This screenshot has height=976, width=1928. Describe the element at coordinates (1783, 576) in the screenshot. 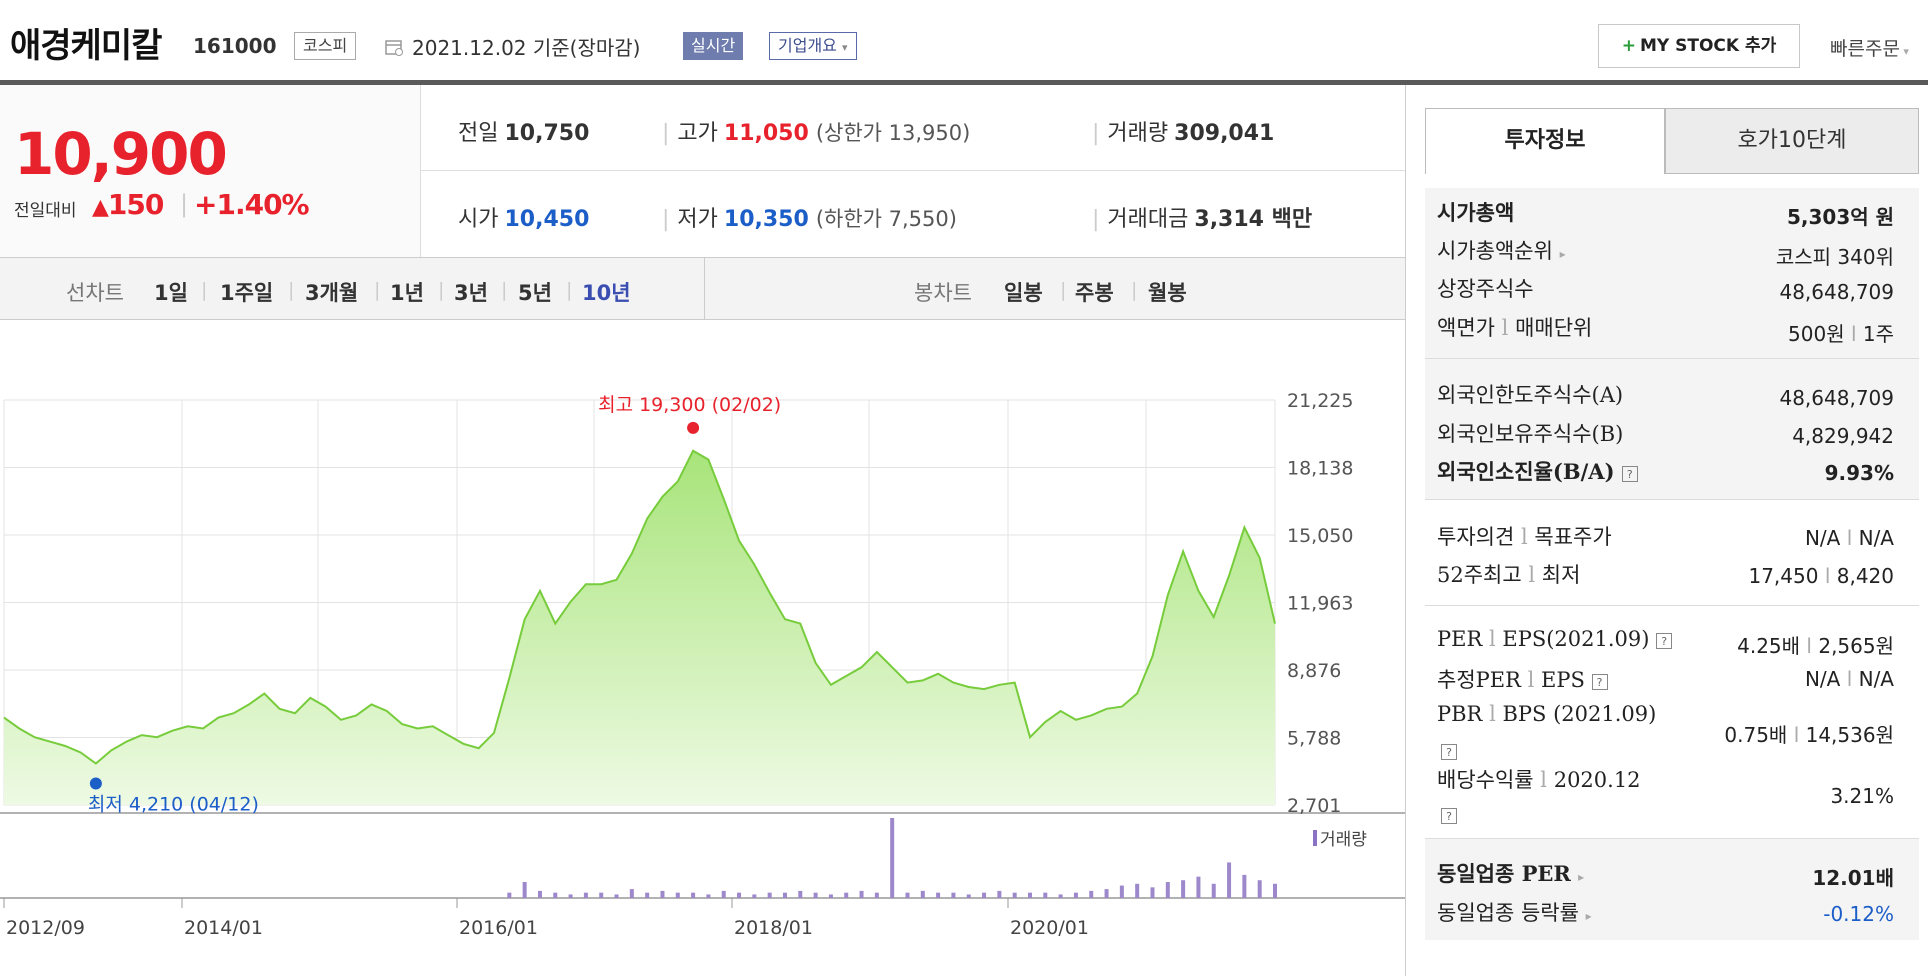

I see `w52-high-value: 17,450` at that location.